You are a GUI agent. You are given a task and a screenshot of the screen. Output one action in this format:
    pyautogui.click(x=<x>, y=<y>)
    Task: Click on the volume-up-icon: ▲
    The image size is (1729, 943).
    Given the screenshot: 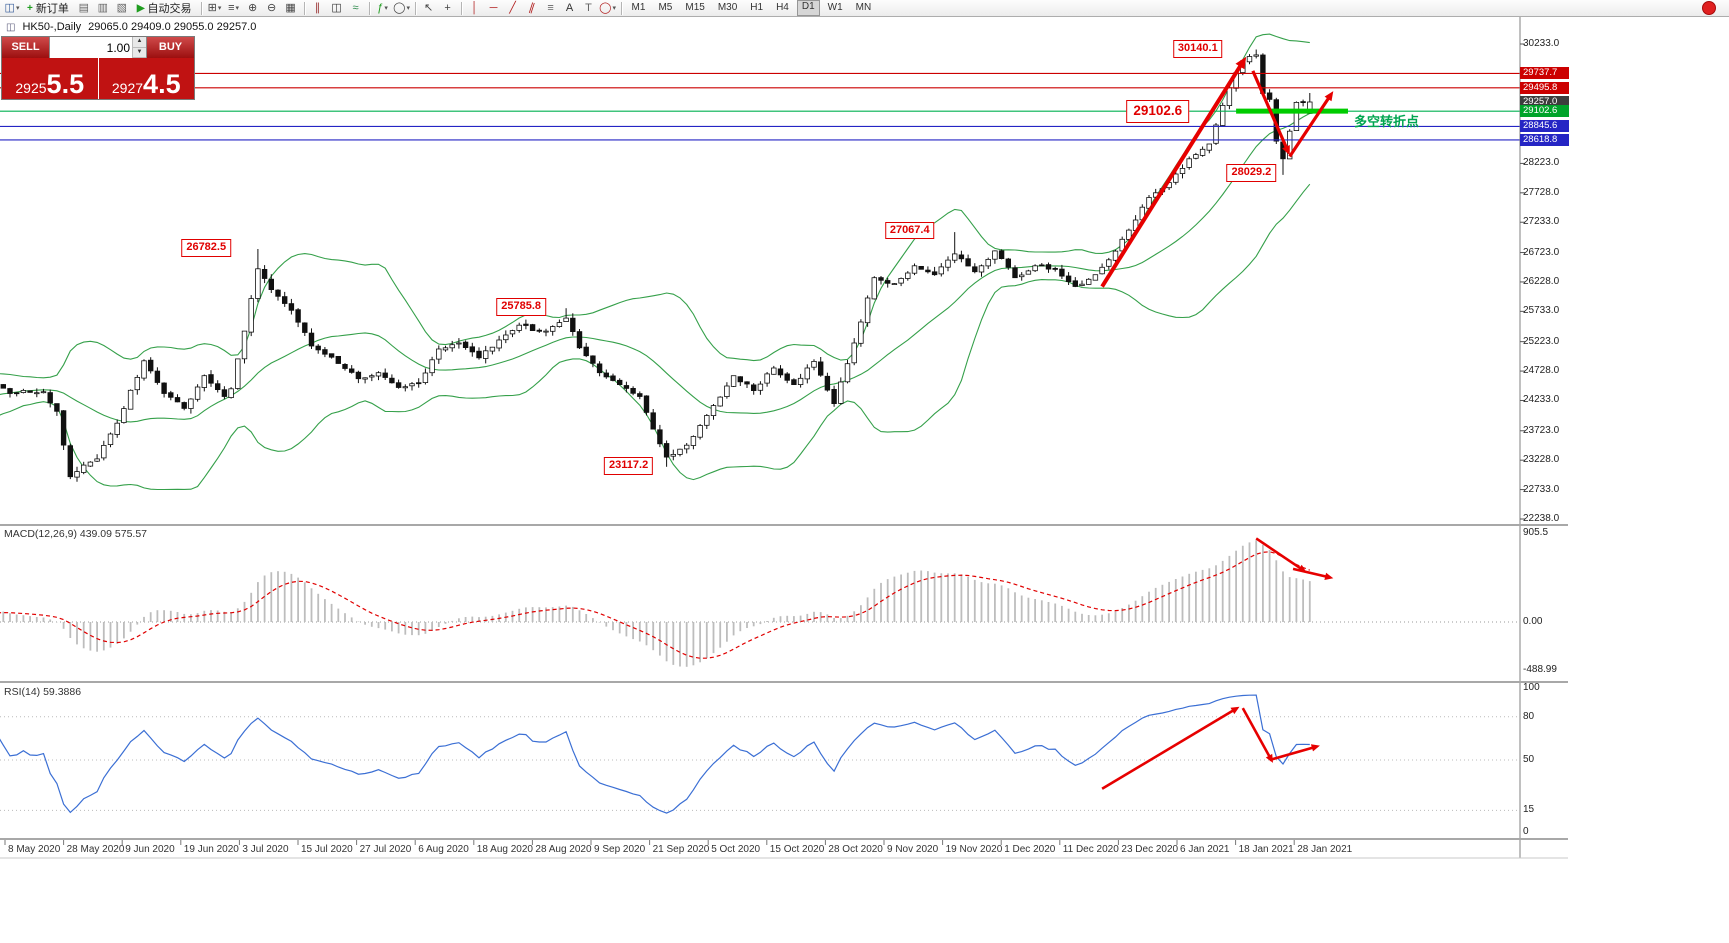 What is the action you would take?
    pyautogui.click(x=139, y=42)
    